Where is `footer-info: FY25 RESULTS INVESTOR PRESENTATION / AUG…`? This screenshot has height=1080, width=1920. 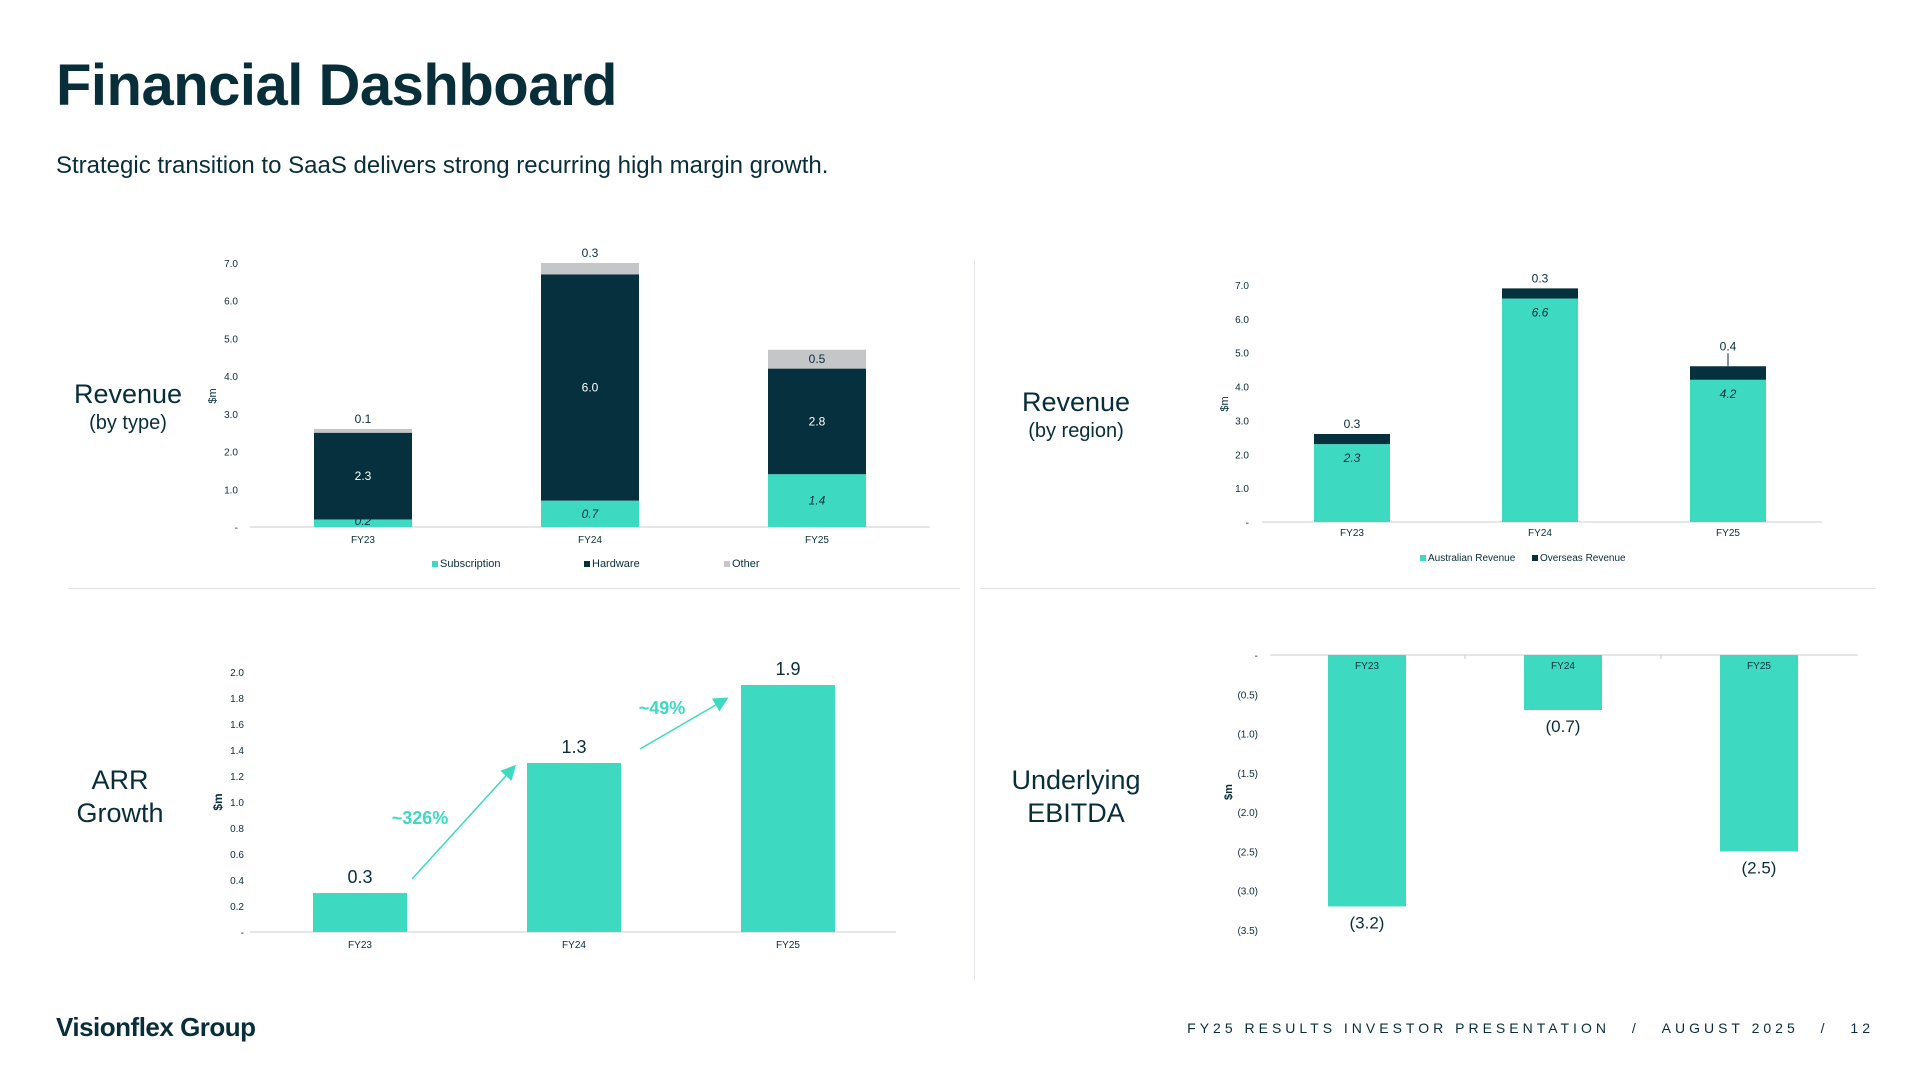
footer-info: FY25 RESULTS INVESTOR PRESENTATION / AUG… is located at coordinates (1530, 1028).